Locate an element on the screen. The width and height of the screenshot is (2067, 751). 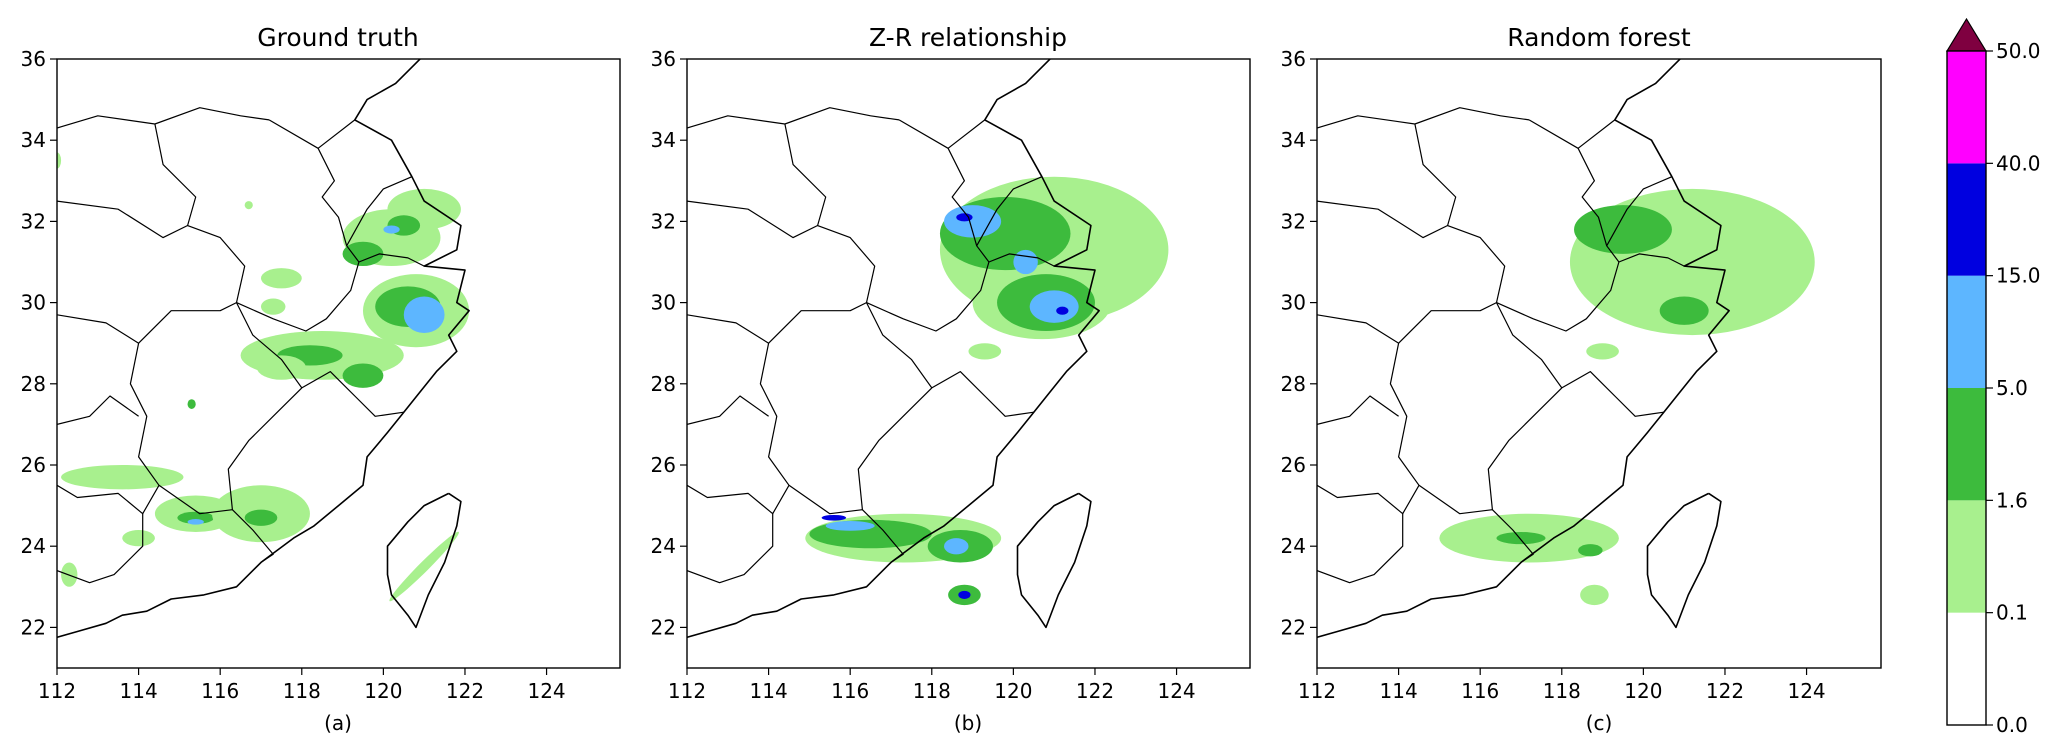
colorbar: 0.0 0.1 1.6 5.0 15.0 40.0 50.0 is located at coordinates (1993, 377).